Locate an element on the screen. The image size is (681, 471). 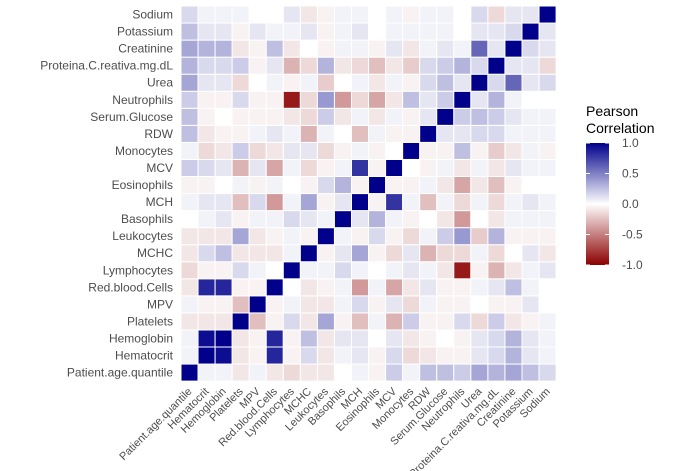
heatmap-cell-MPV-Potassium is located at coordinates (530, 304).